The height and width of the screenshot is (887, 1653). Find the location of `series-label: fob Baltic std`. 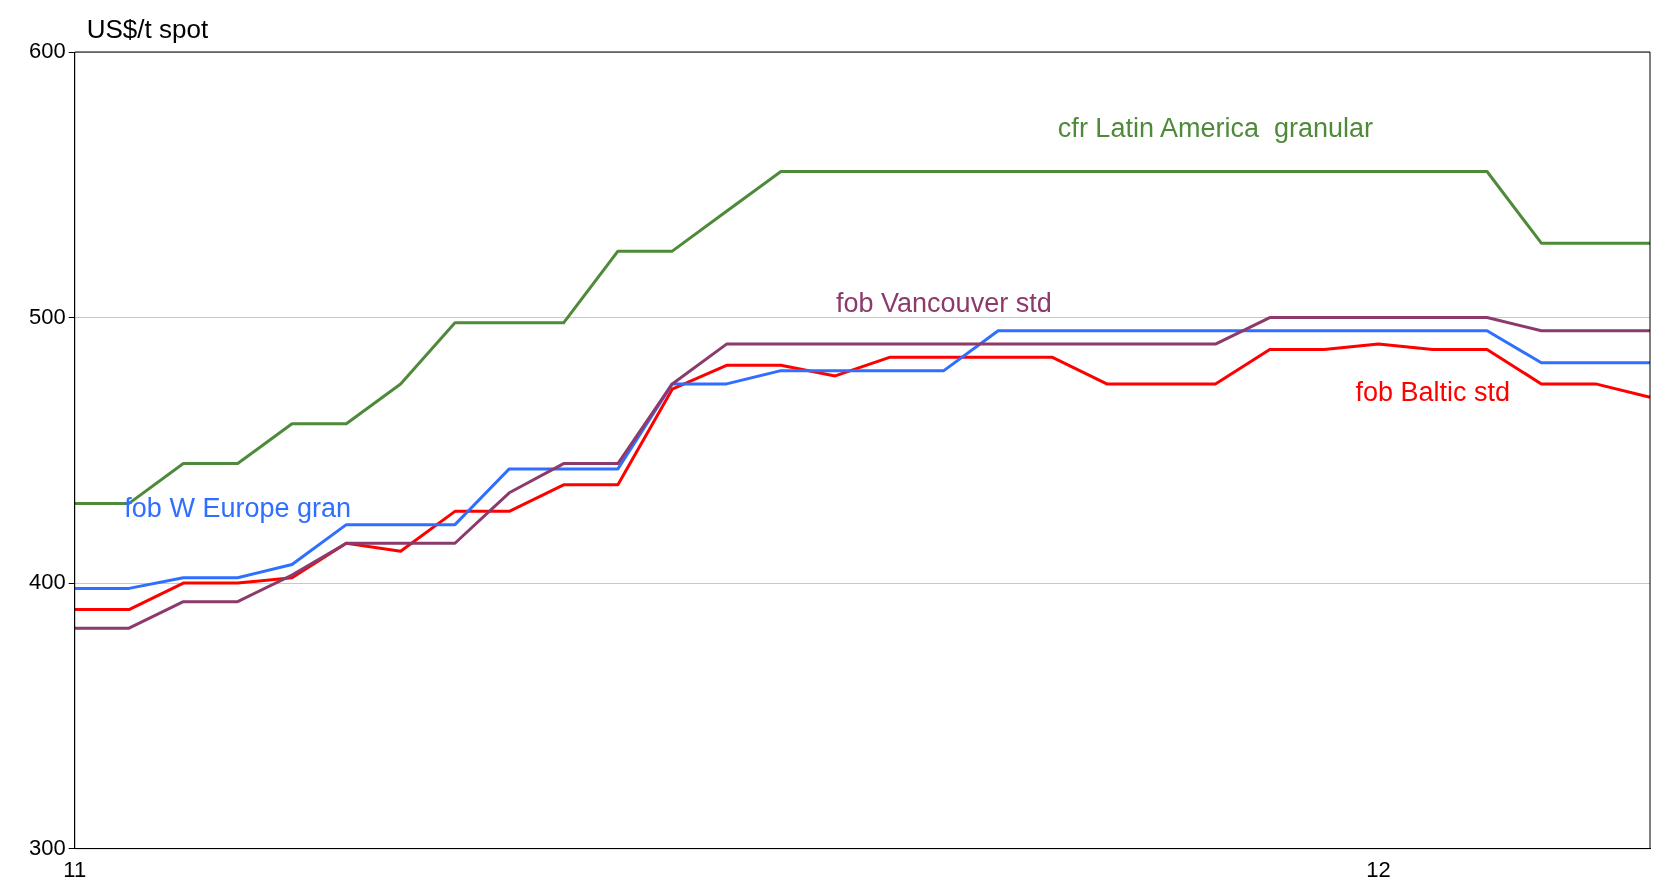

series-label: fob Baltic std is located at coordinates (1433, 392).